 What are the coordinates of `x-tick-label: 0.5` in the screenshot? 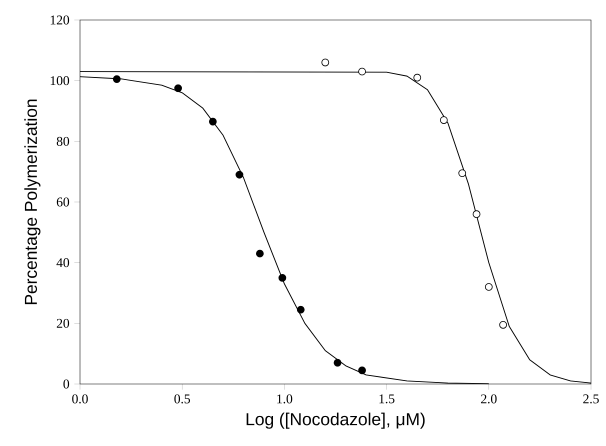 It's located at (182, 399).